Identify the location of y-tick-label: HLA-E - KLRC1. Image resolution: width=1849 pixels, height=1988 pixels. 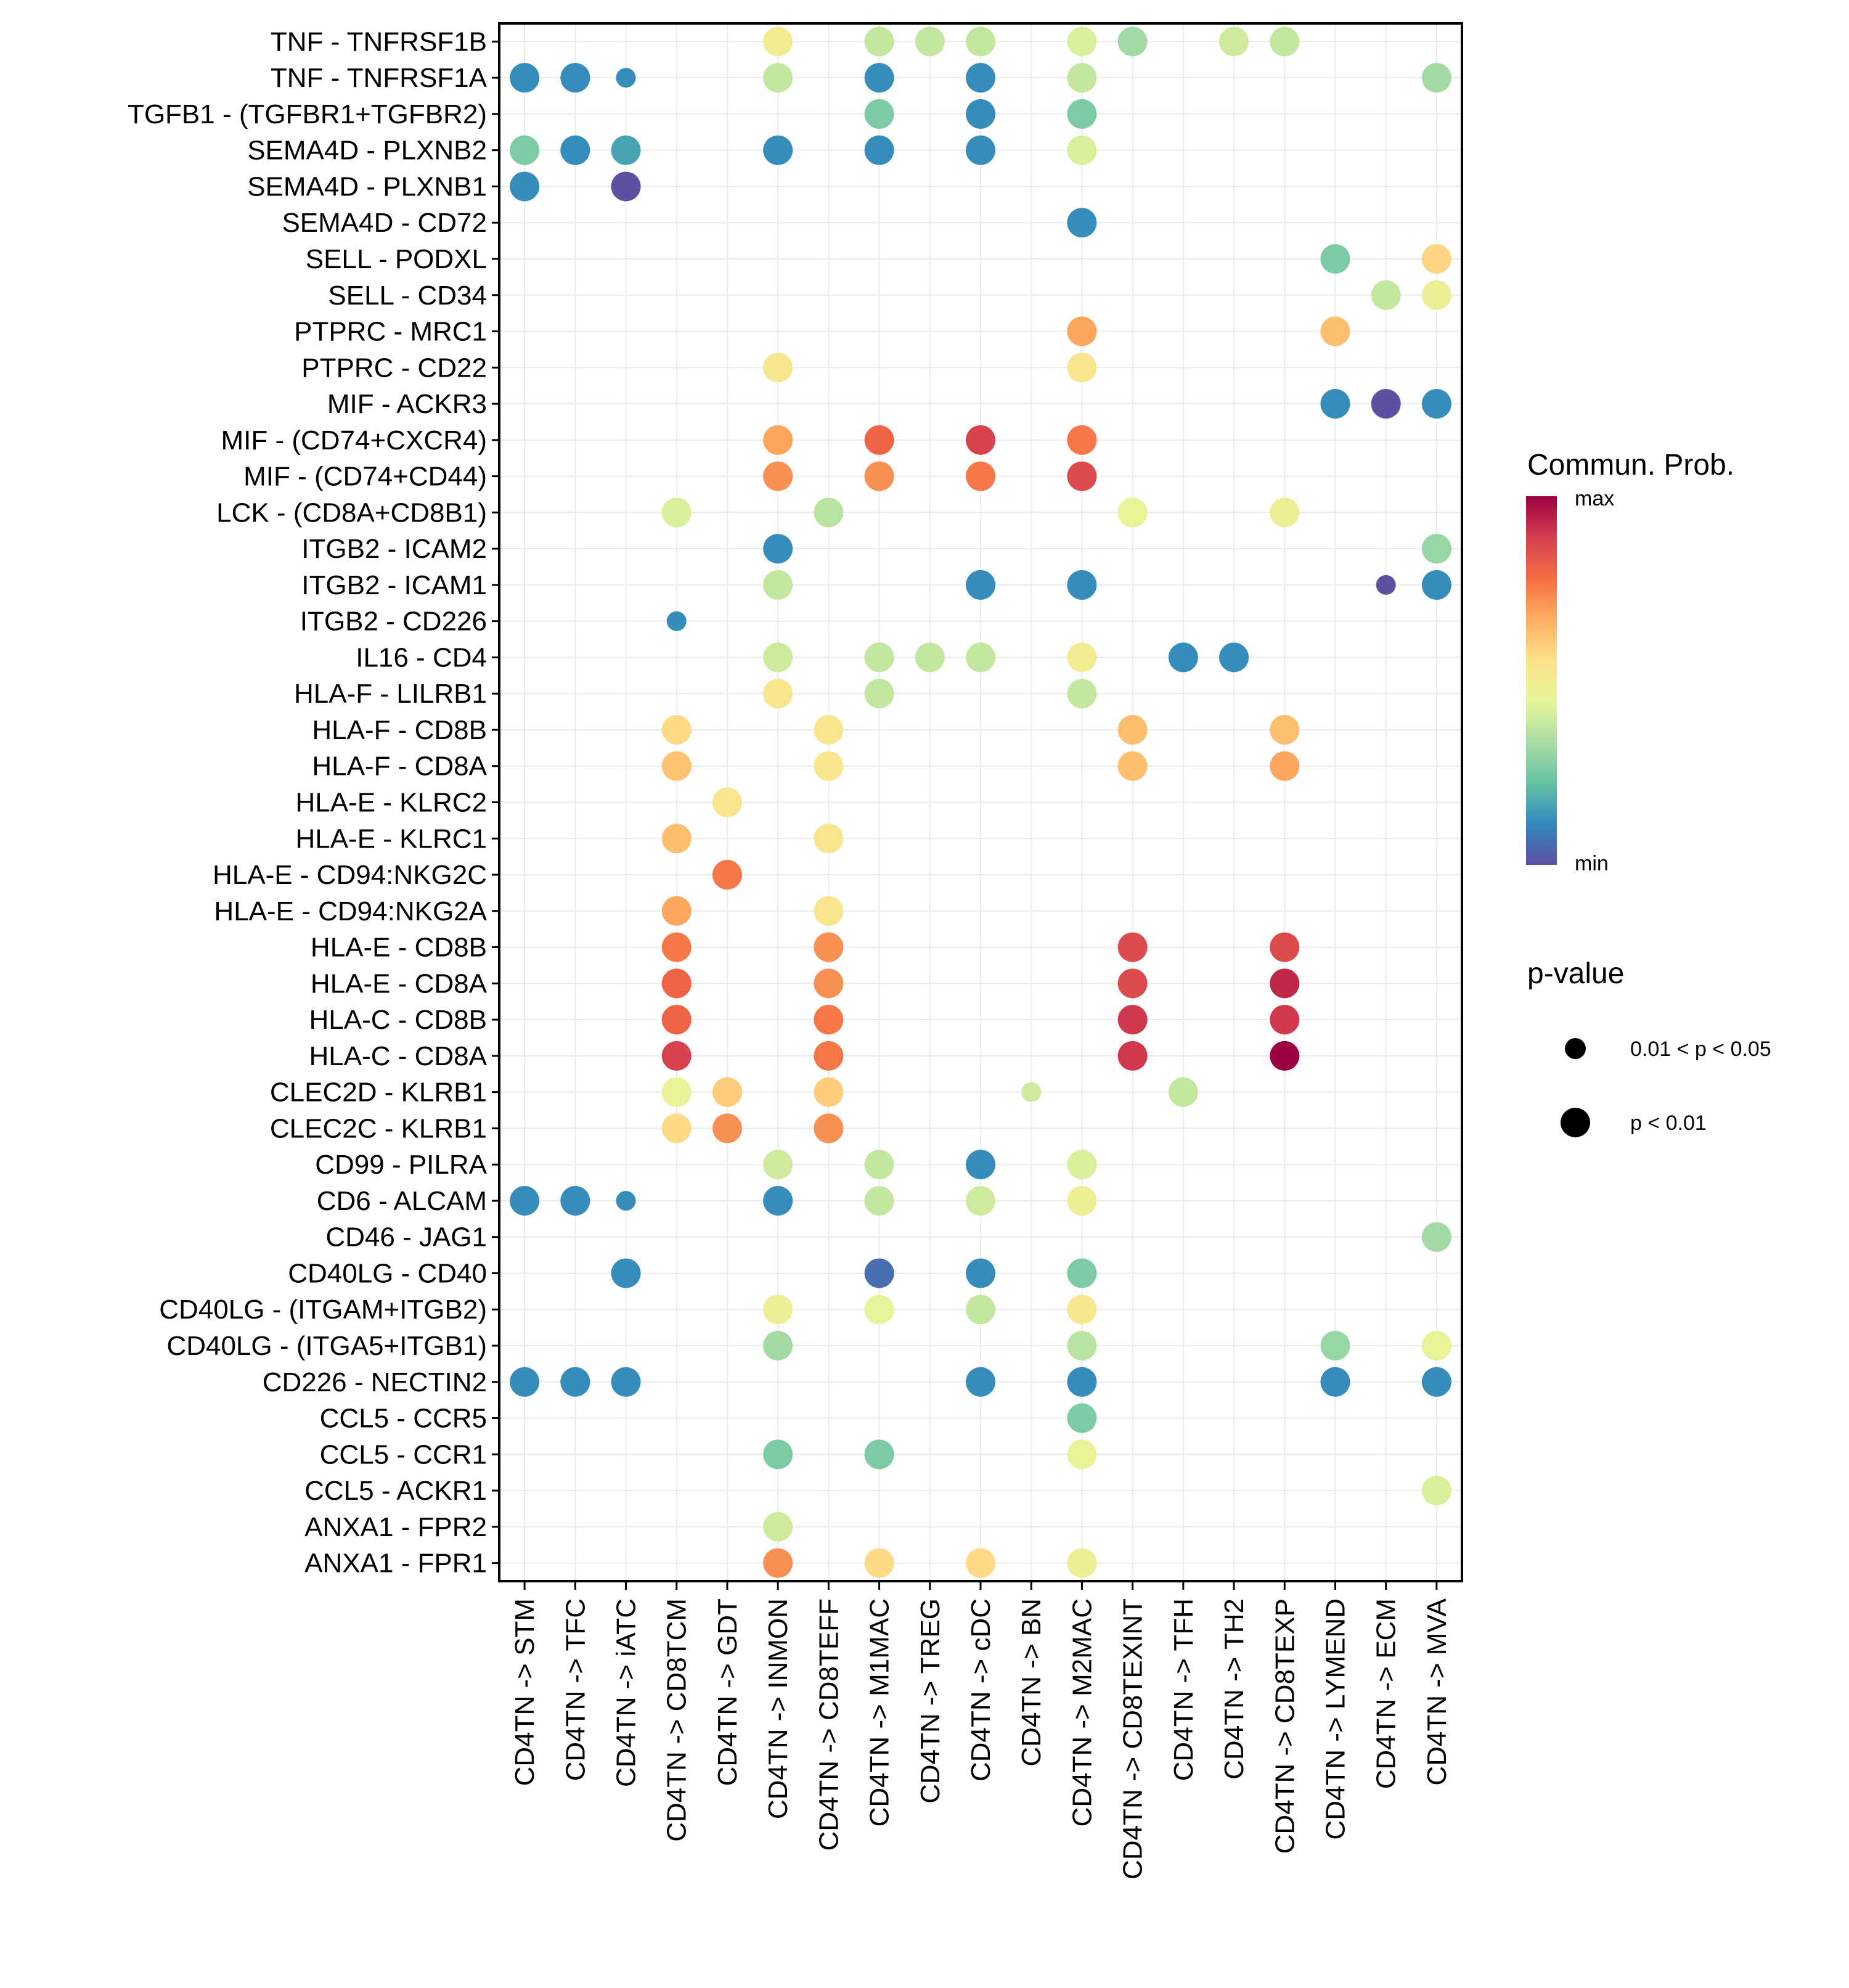
(391, 839).